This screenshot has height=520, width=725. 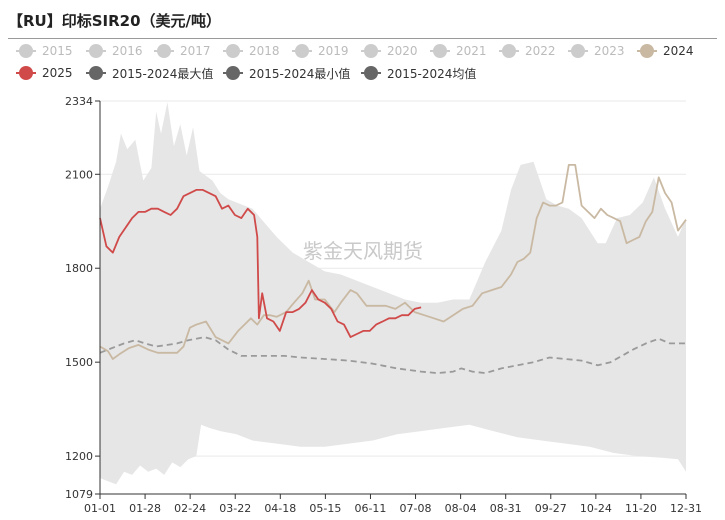 What do you see at coordinates (115, 21) in the screenshot?
I see `chart-title: 【RU】印标SIR20（美元/吨）` at bounding box center [115, 21].